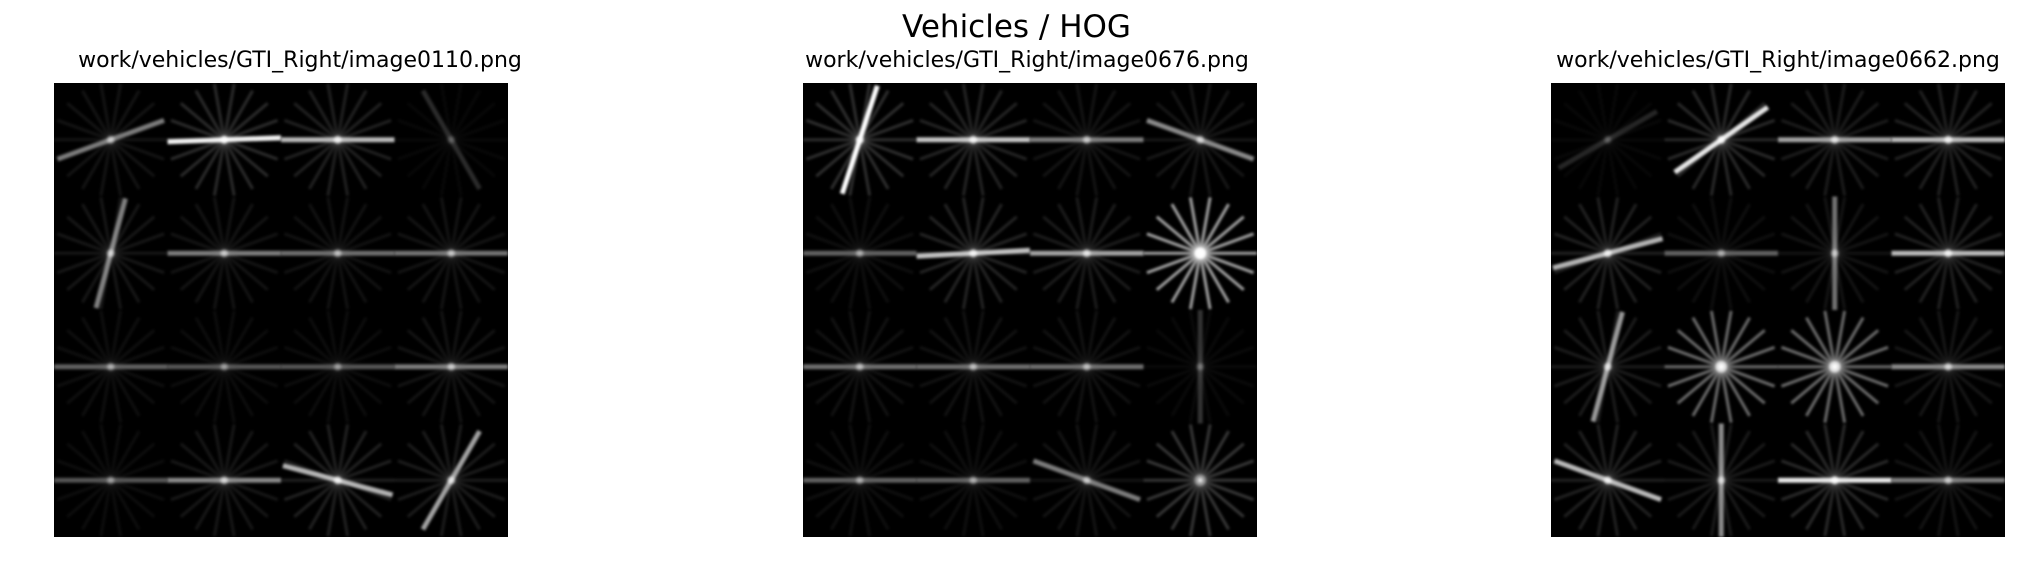  I want to click on panel-2-title: work/vehicles/GTI_Right/image0676.png, so click(1027, 60).